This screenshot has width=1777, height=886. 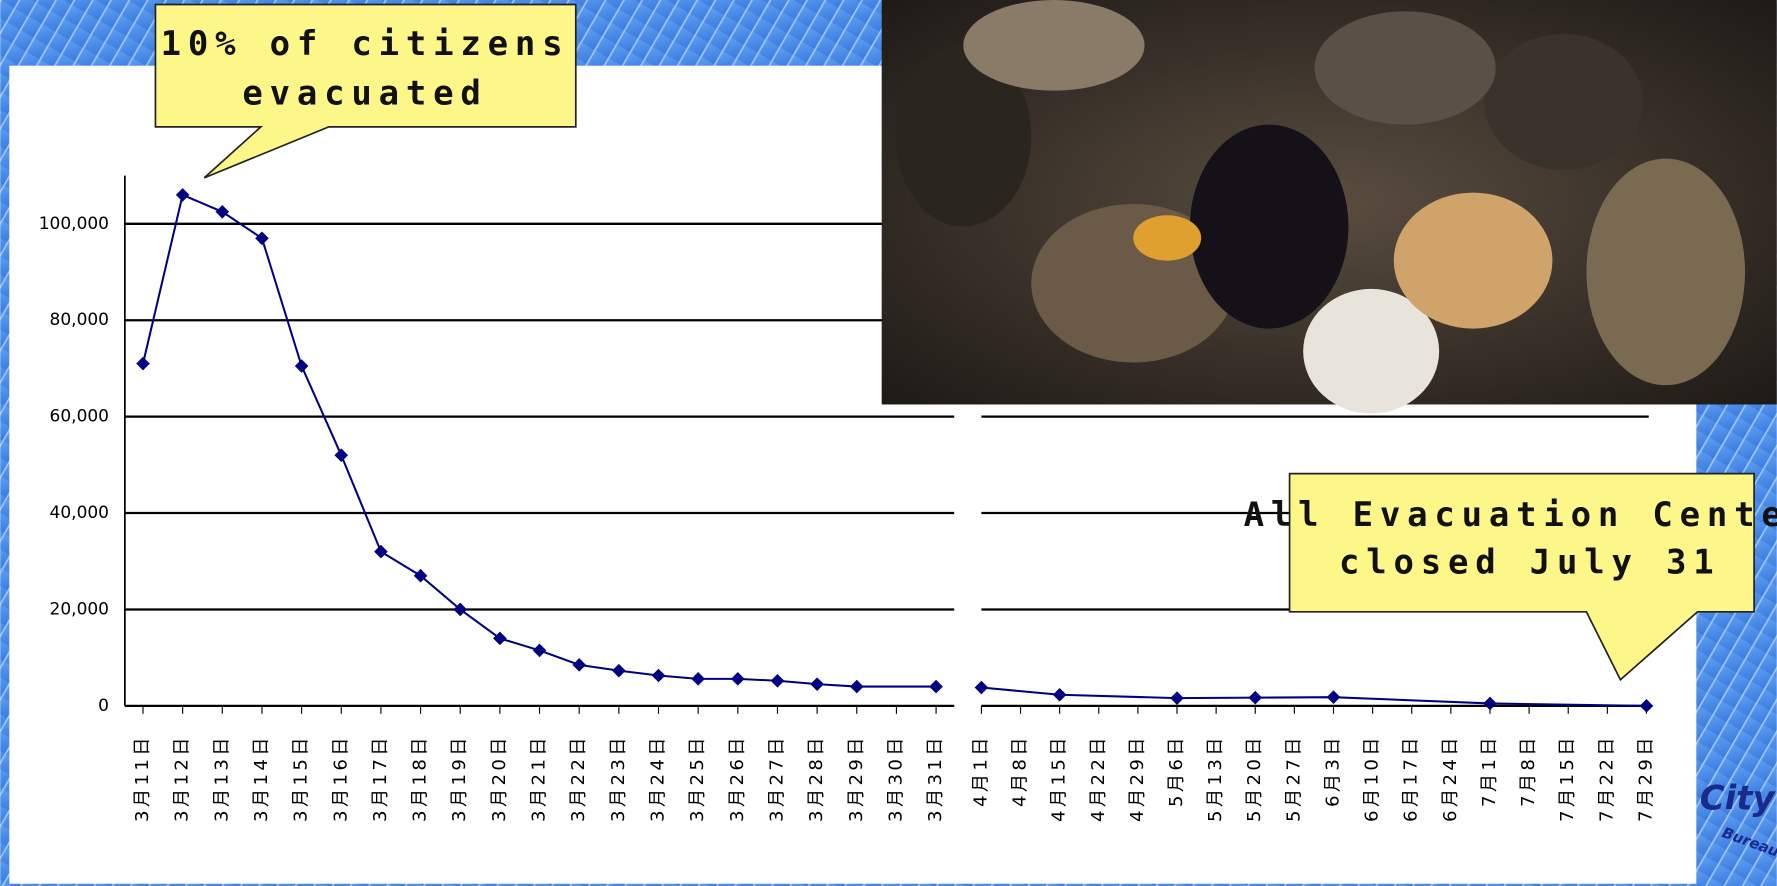 I want to click on x-tick-label: 3月21日, so click(x=539, y=778).